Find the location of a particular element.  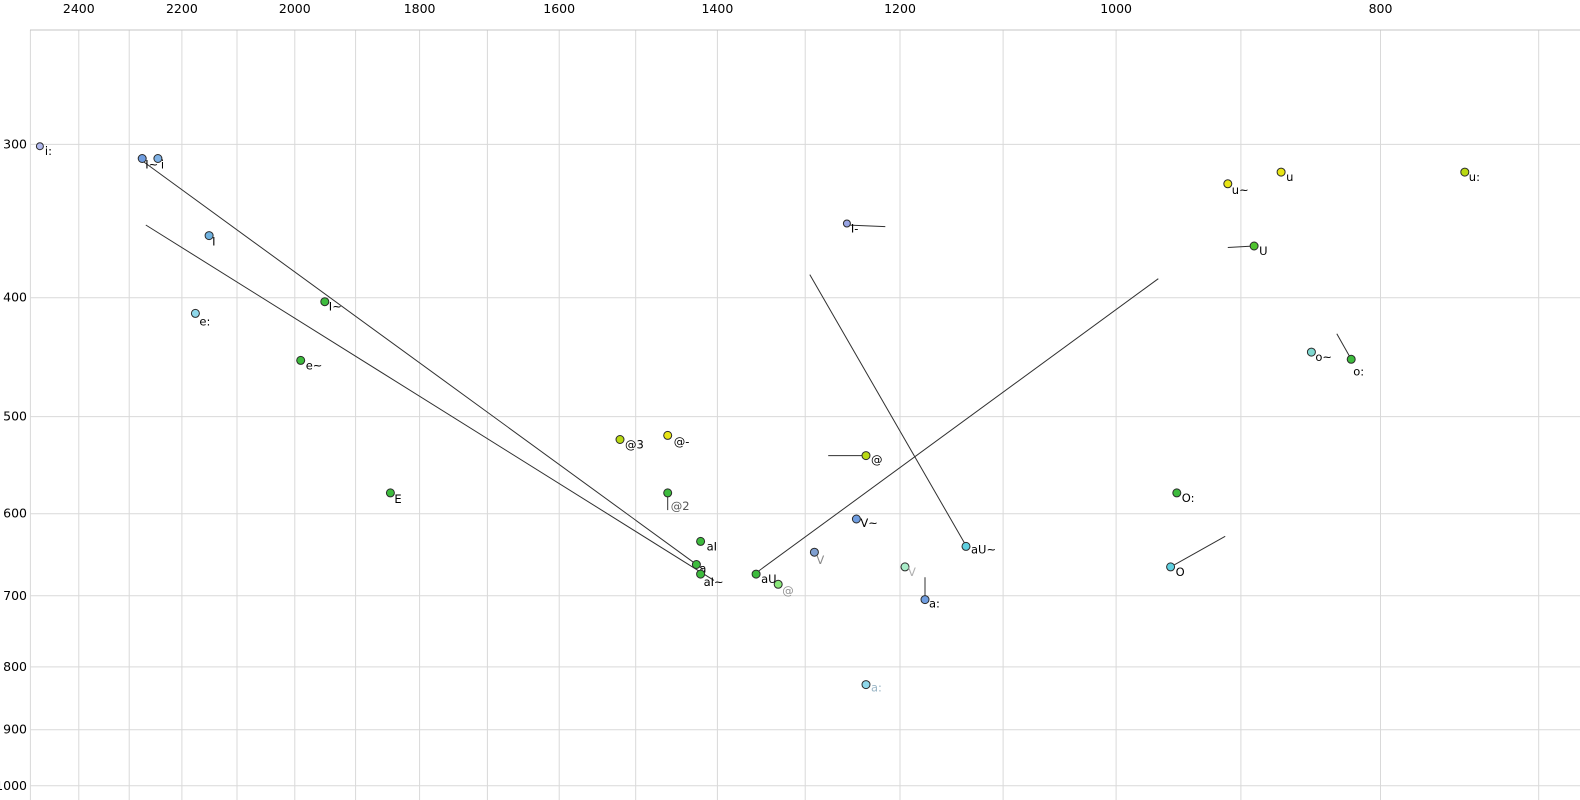

vowel-point-label: e: is located at coordinates (204, 321).